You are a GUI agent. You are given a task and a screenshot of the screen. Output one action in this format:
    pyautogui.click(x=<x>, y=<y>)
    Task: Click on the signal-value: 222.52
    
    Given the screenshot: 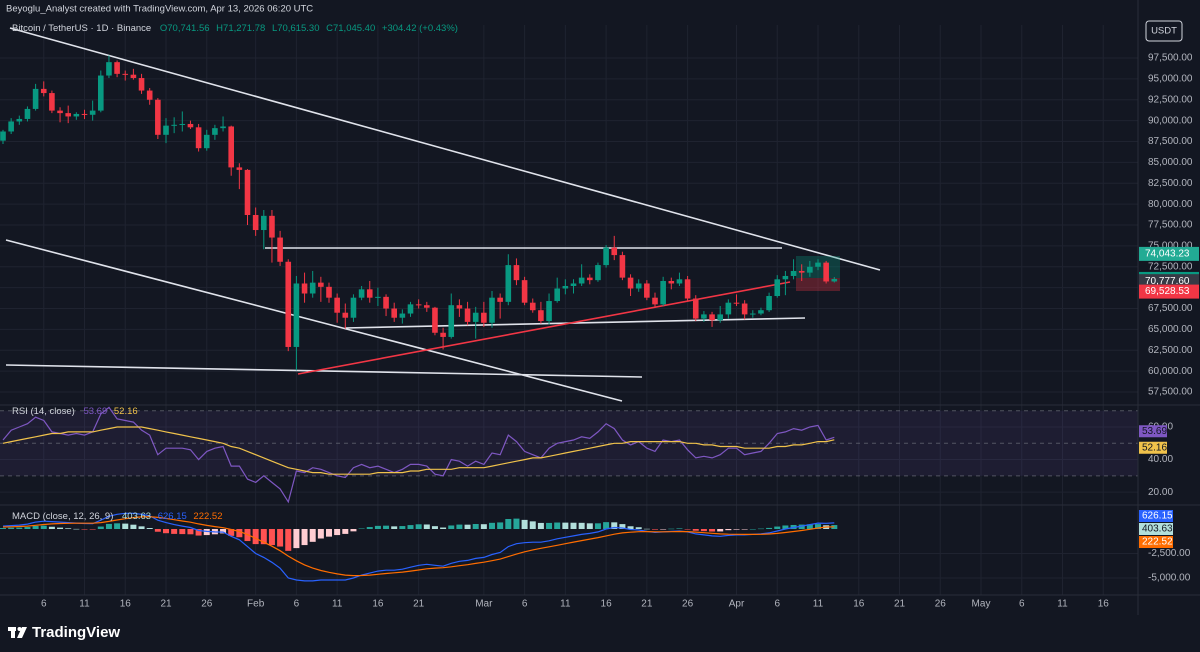 What is the action you would take?
    pyautogui.click(x=207, y=516)
    